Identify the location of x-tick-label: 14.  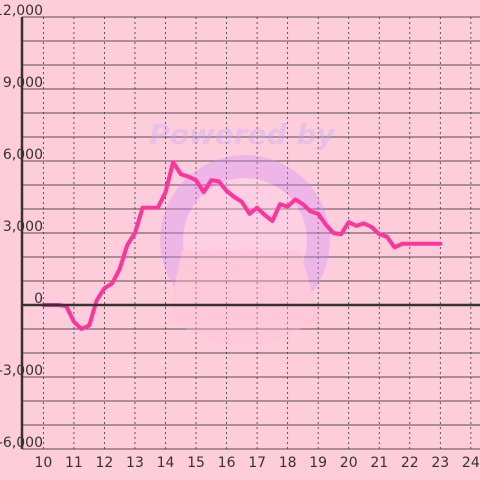
(166, 463).